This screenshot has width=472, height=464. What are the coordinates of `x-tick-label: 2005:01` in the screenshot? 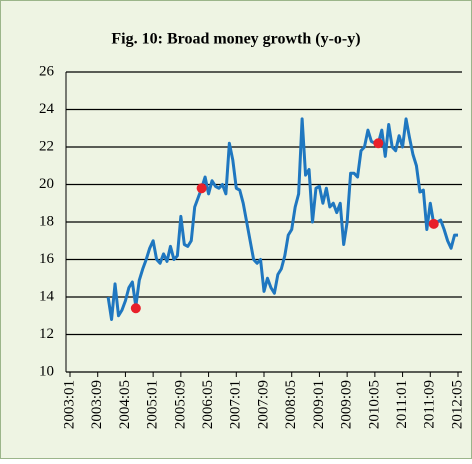 It's located at (153, 404).